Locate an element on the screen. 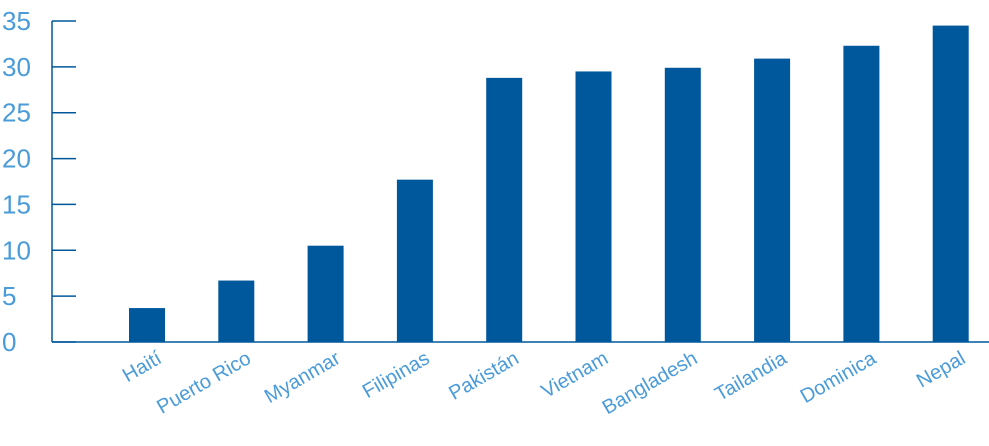  y-tick-label: 10 is located at coordinates (16, 250).